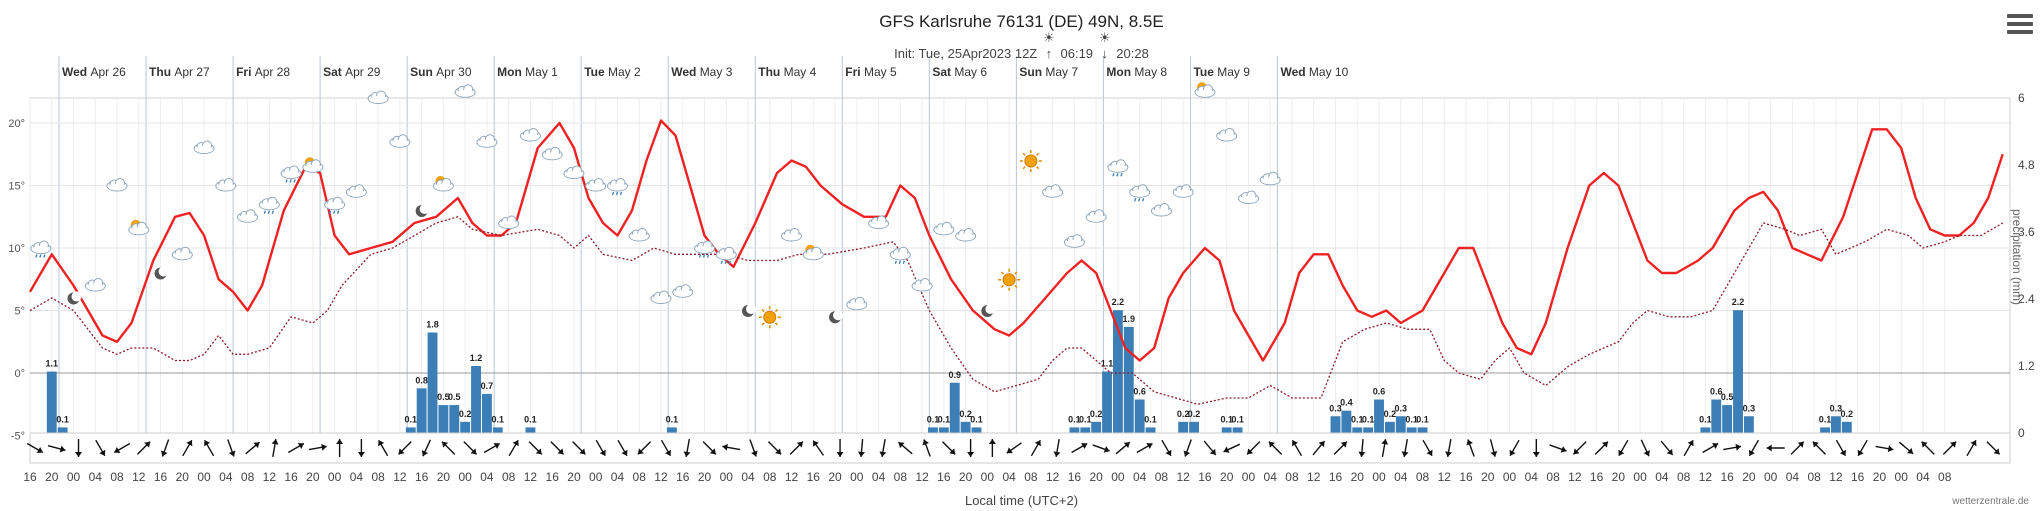  What do you see at coordinates (19, 374) in the screenshot?
I see `y-left-tick-label: 0°` at bounding box center [19, 374].